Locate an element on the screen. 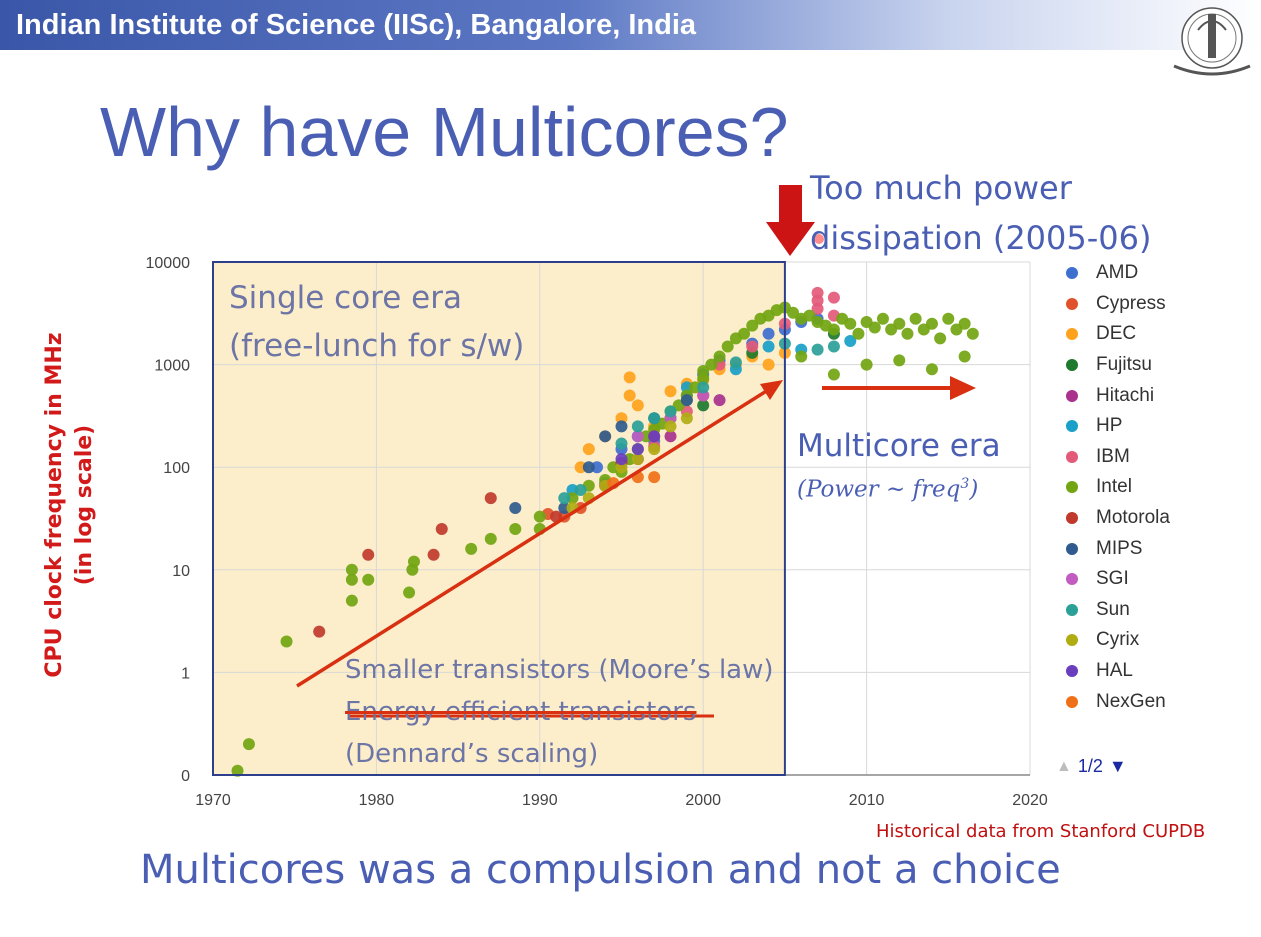 Image resolution: width=1261 pixels, height=937 pixels. power-line2: dissipation (2005-06) is located at coordinates (981, 238).